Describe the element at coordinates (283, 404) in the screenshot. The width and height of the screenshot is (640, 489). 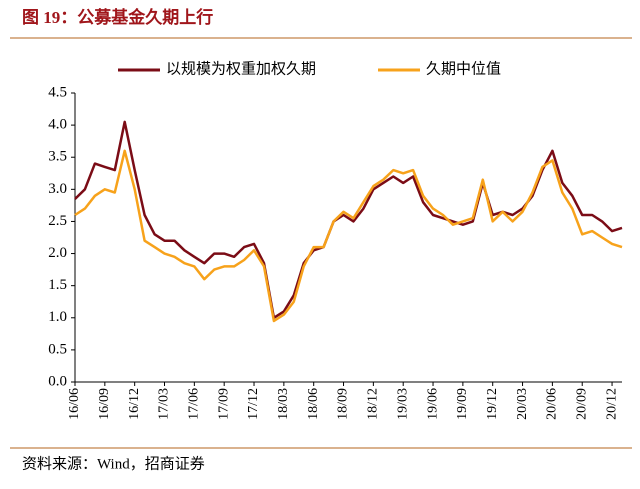
I see `x-tick-label: 18/03` at that location.